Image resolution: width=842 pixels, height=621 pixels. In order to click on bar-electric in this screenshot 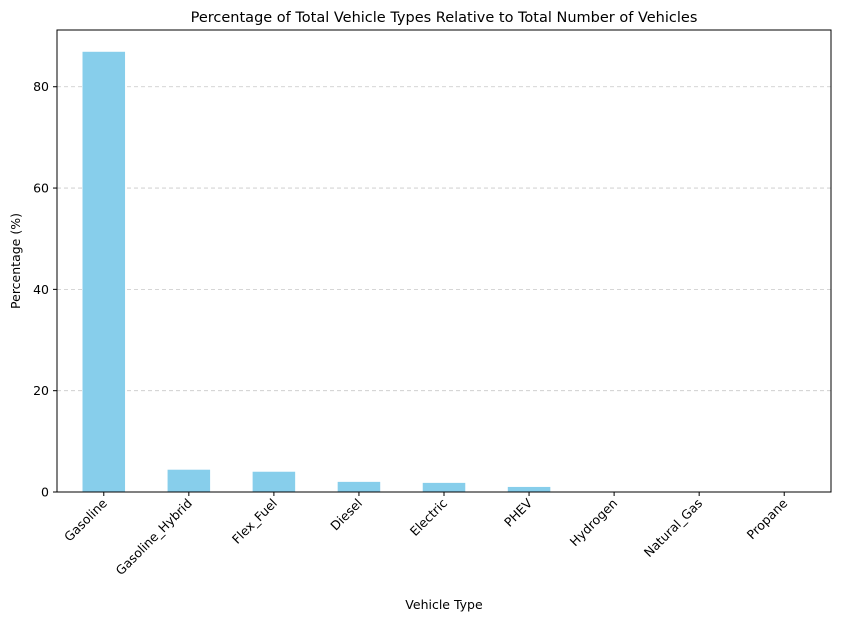, I will do `click(444, 487)`.